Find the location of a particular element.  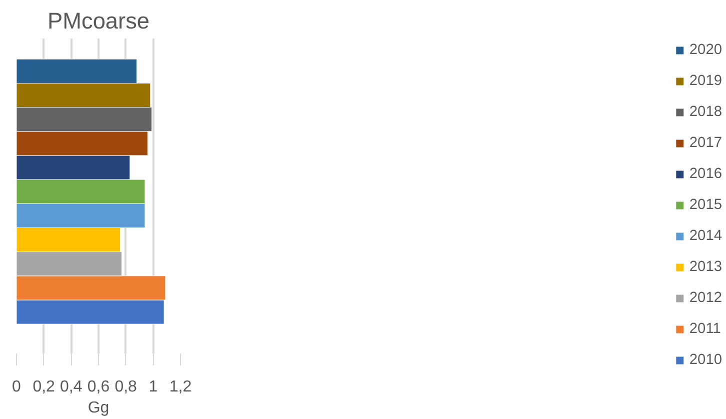

x-tick-label: 0,2 is located at coordinates (44, 387).